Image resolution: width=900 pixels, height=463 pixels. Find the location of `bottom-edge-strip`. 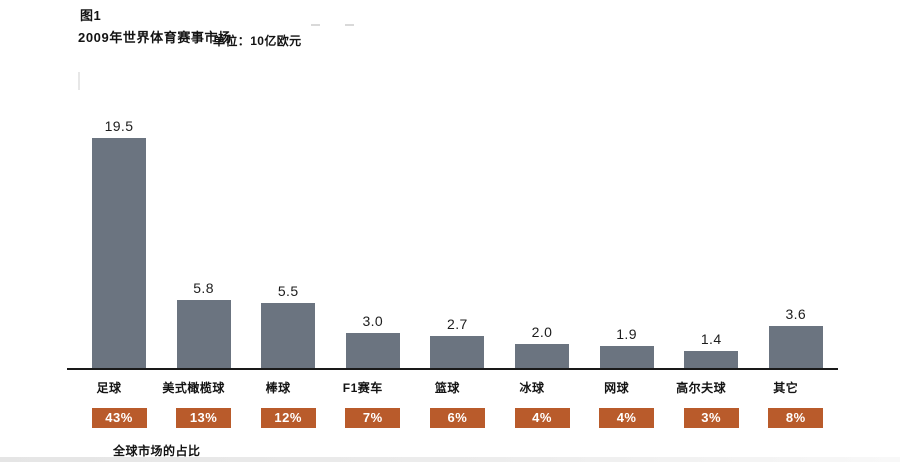

bottom-edge-strip is located at coordinates (450, 459).